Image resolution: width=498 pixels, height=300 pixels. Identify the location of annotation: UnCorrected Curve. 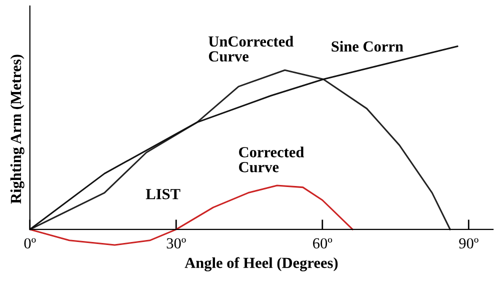
(251, 49).